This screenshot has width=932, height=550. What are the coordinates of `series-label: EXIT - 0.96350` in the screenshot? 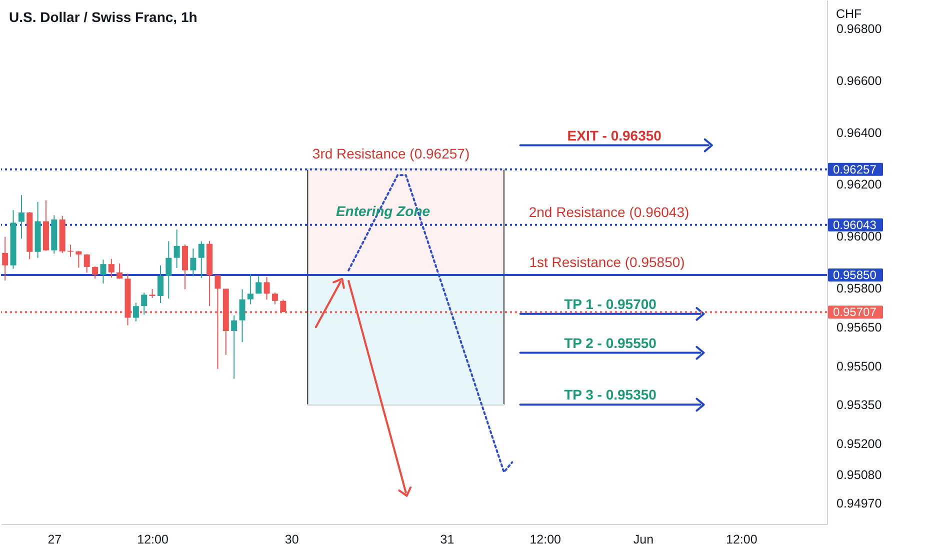 It's located at (614, 135).